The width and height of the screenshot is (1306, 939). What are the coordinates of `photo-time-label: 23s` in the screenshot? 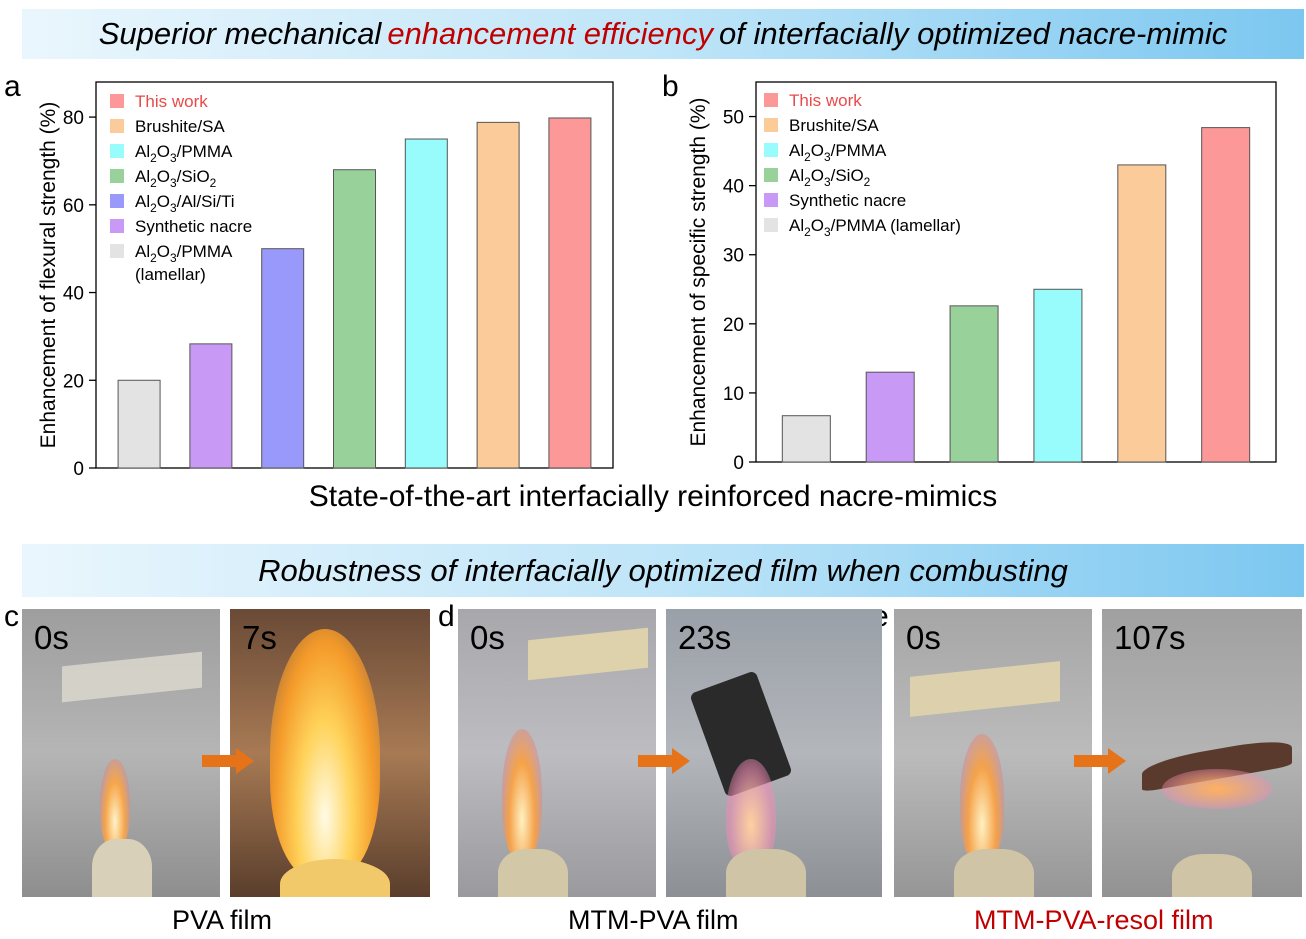 It's located at (705, 637).